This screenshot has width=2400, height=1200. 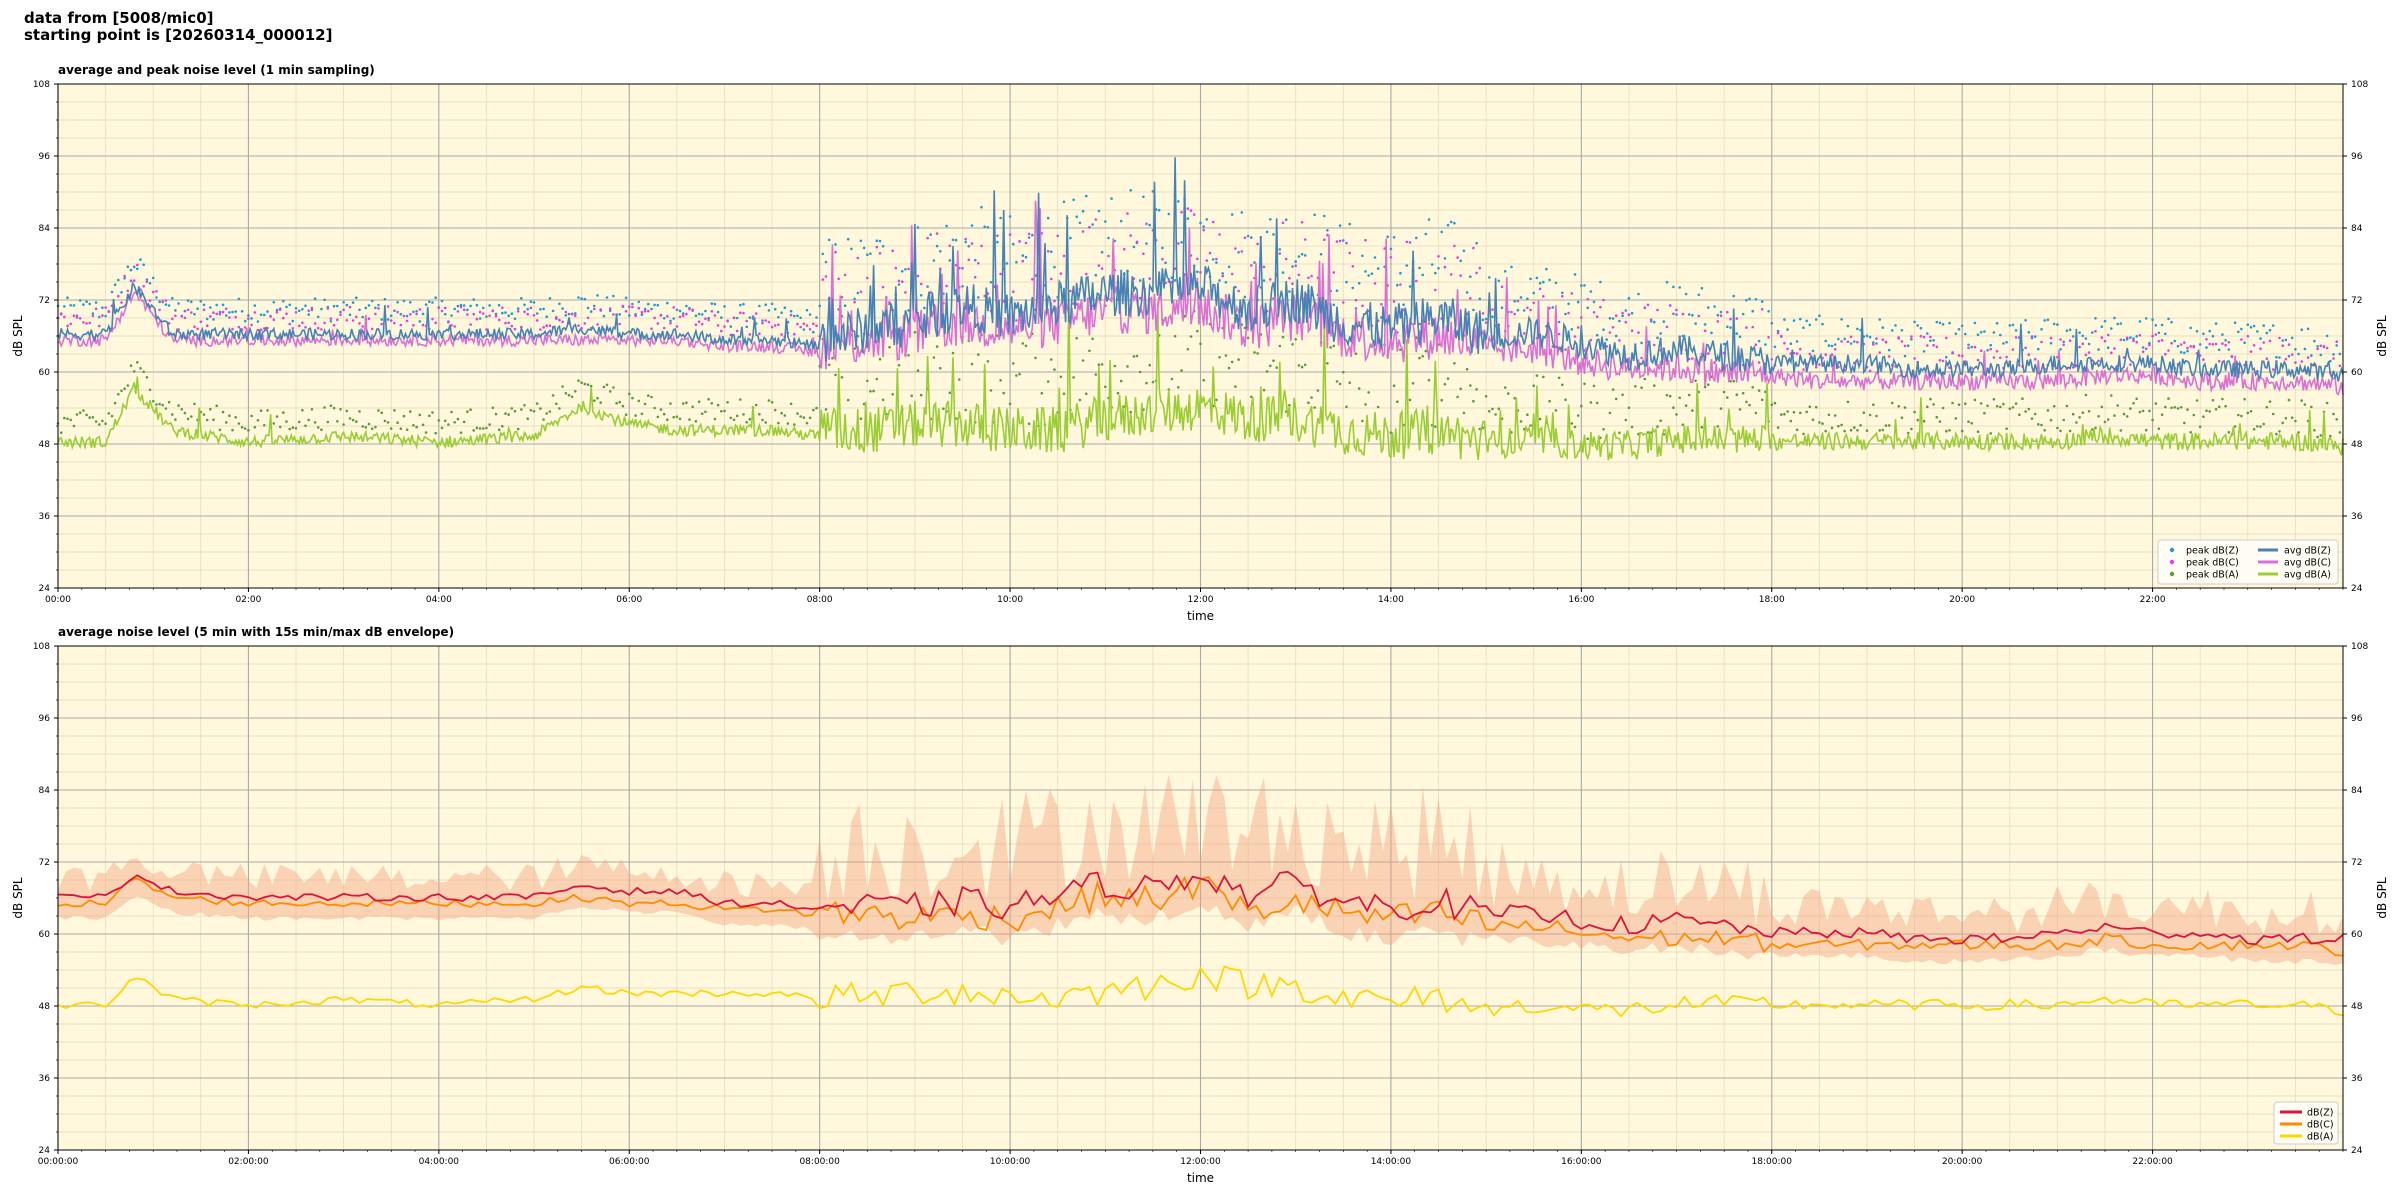 I want to click on x-tick-label: 10:00, so click(x=1010, y=600).